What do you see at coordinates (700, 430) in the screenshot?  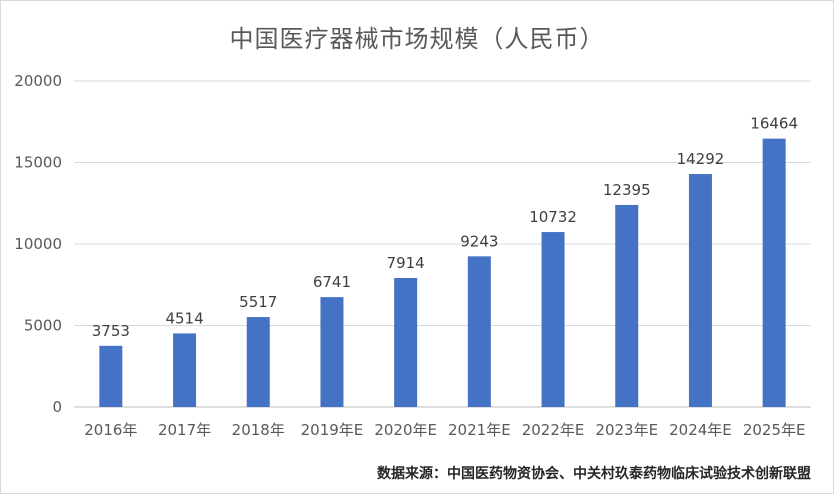 I see `x-tick-label: 2024年E` at bounding box center [700, 430].